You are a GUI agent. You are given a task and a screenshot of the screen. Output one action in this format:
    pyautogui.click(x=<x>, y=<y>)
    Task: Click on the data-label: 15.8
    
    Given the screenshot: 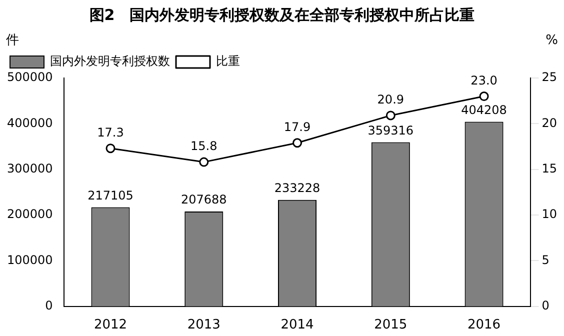 What is the action you would take?
    pyautogui.click(x=204, y=146)
    